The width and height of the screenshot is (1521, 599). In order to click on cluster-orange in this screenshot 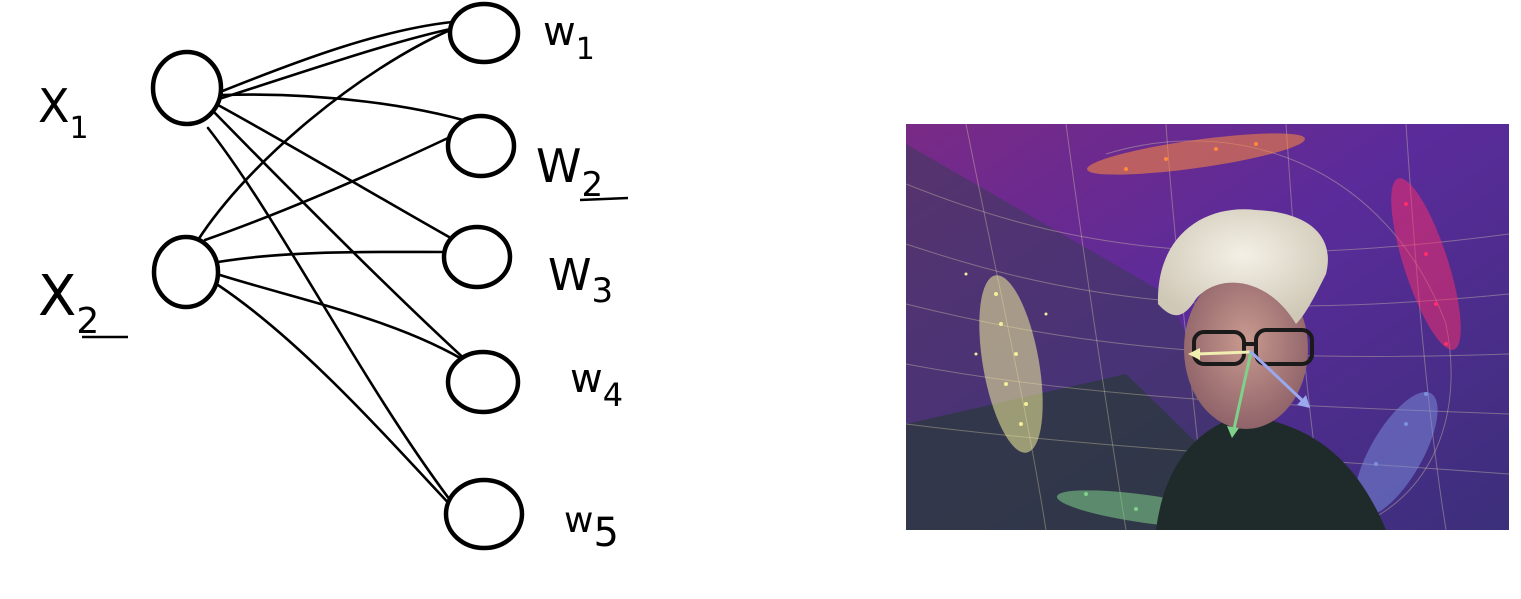, I will do `click(1196, 154)`.